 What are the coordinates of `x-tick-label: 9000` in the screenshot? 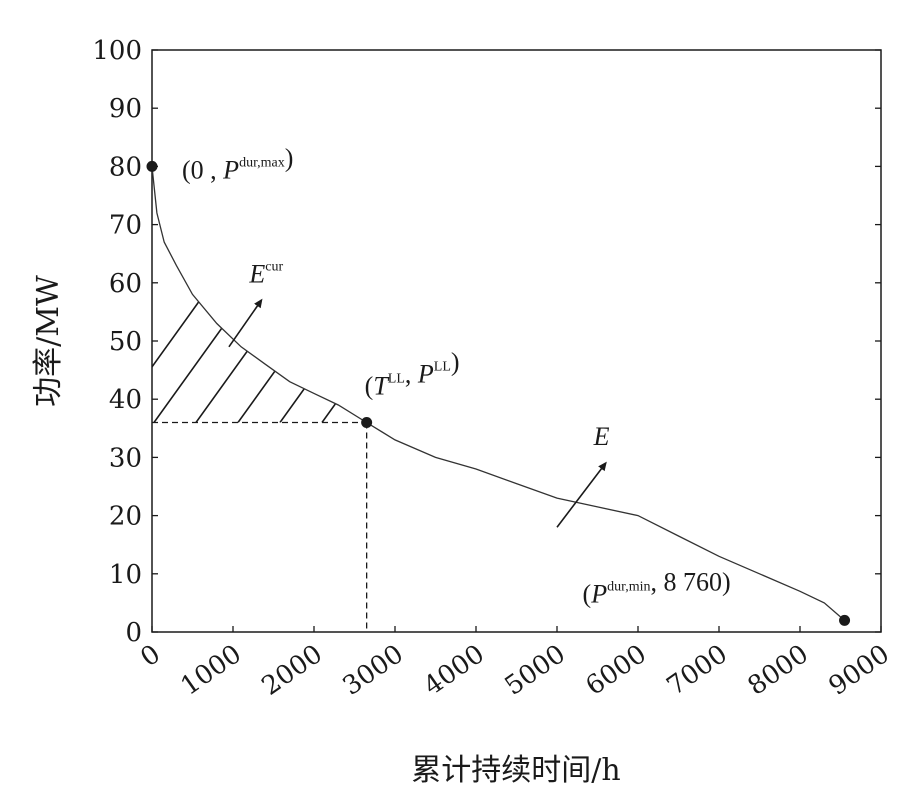 It's located at (859, 670).